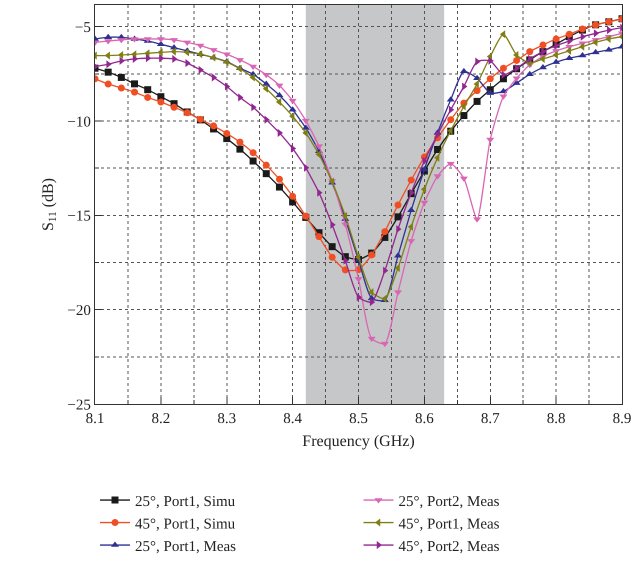 The width and height of the screenshot is (635, 580). Describe the element at coordinates (358, 419) in the screenshot. I see `x-tick-label: 8.5` at that location.